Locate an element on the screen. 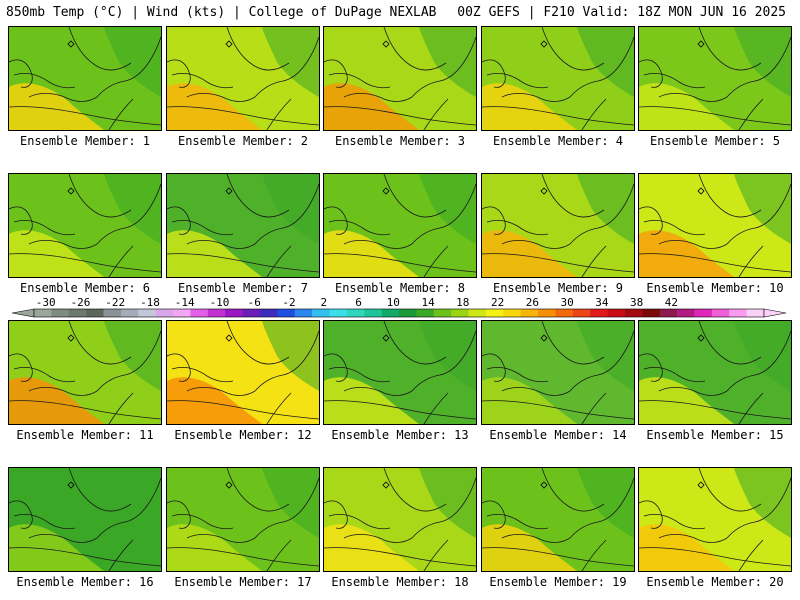 This screenshot has height=600, width=800. ensemble-member-label: Ensemble Member: 3 is located at coordinates (400, 141).